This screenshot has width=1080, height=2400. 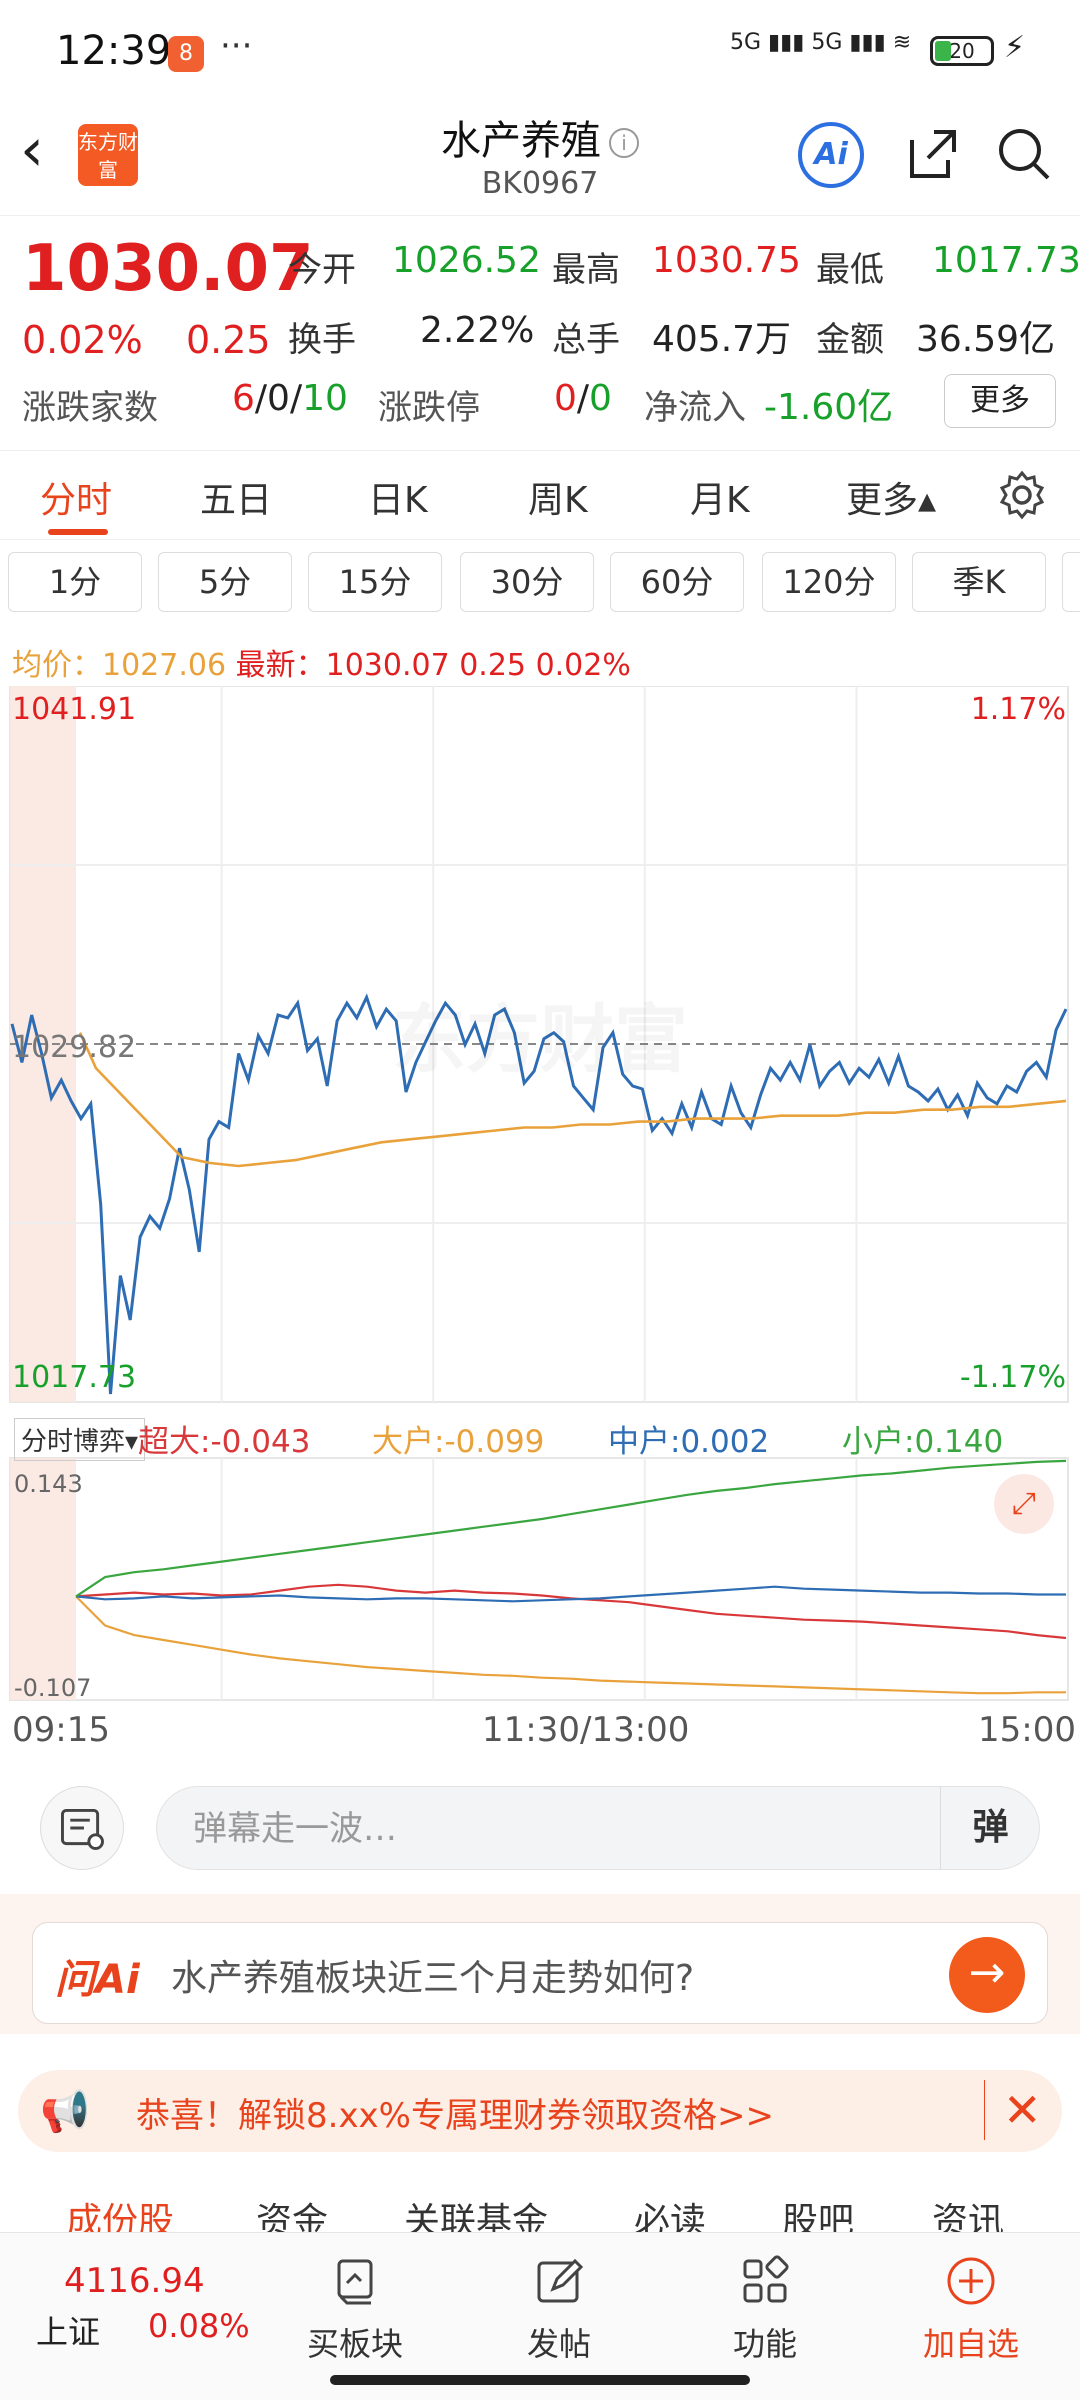 What do you see at coordinates (586, 1730) in the screenshot?
I see `time-label-midday: 11:30/13:00` at bounding box center [586, 1730].